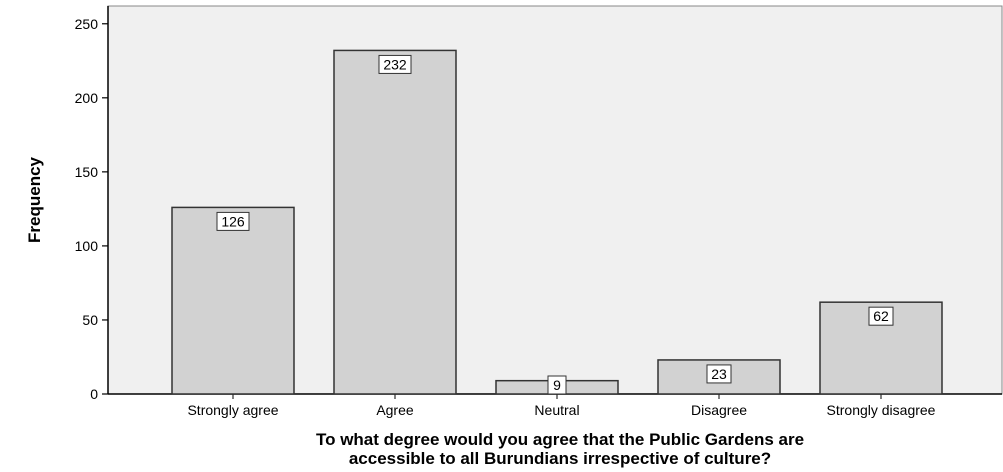 The height and width of the screenshot is (472, 1003). I want to click on data-label: 23, so click(719, 374).